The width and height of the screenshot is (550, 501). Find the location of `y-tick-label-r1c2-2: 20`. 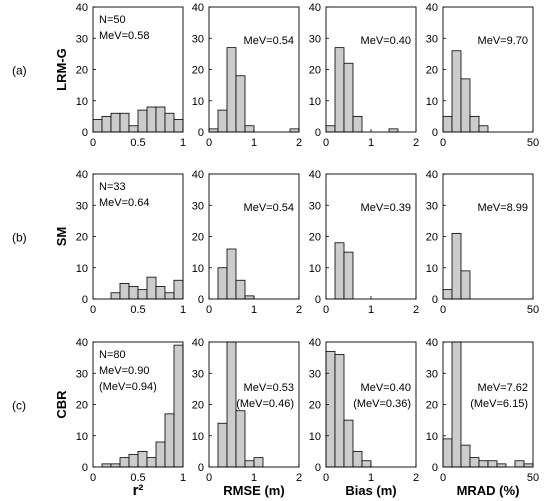

y-tick-label-r1c2-2: 20 is located at coordinates (315, 238).